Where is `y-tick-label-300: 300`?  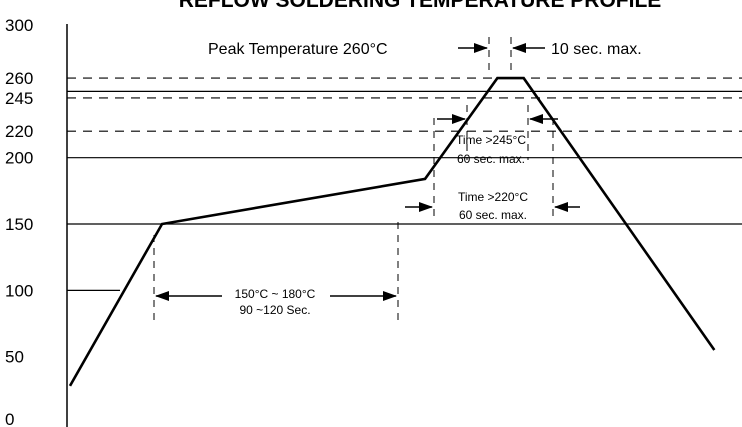 y-tick-label-300: 300 is located at coordinates (19, 25).